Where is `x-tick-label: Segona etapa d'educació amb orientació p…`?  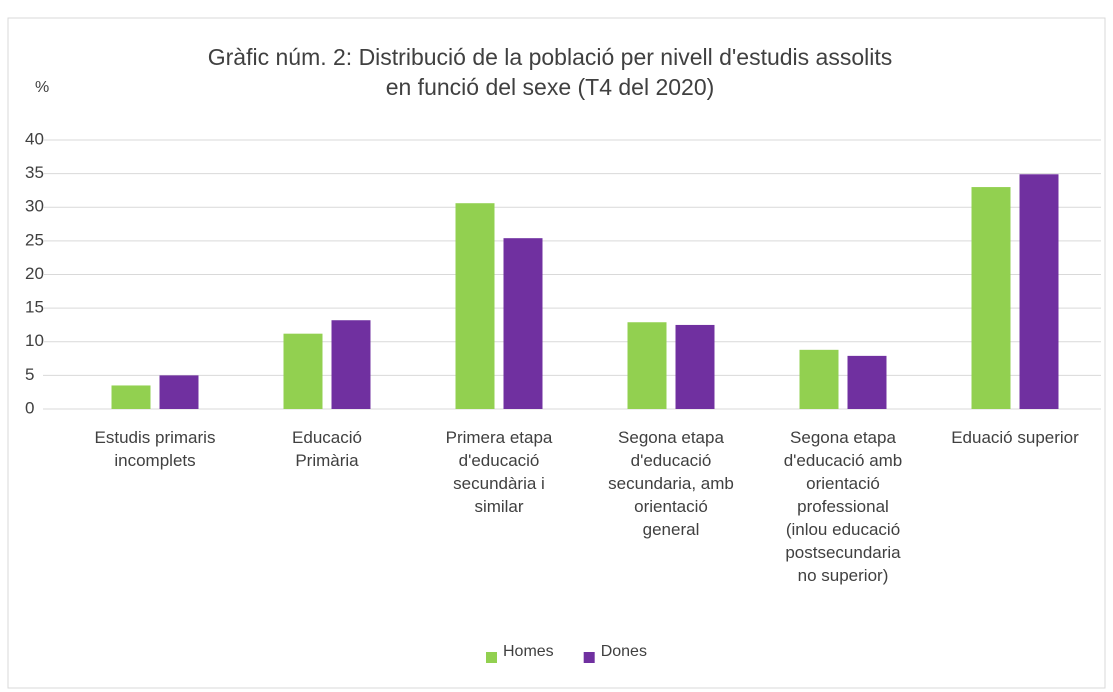
x-tick-label: Segona etapa d'educació amb orientació p… is located at coordinates (843, 506).